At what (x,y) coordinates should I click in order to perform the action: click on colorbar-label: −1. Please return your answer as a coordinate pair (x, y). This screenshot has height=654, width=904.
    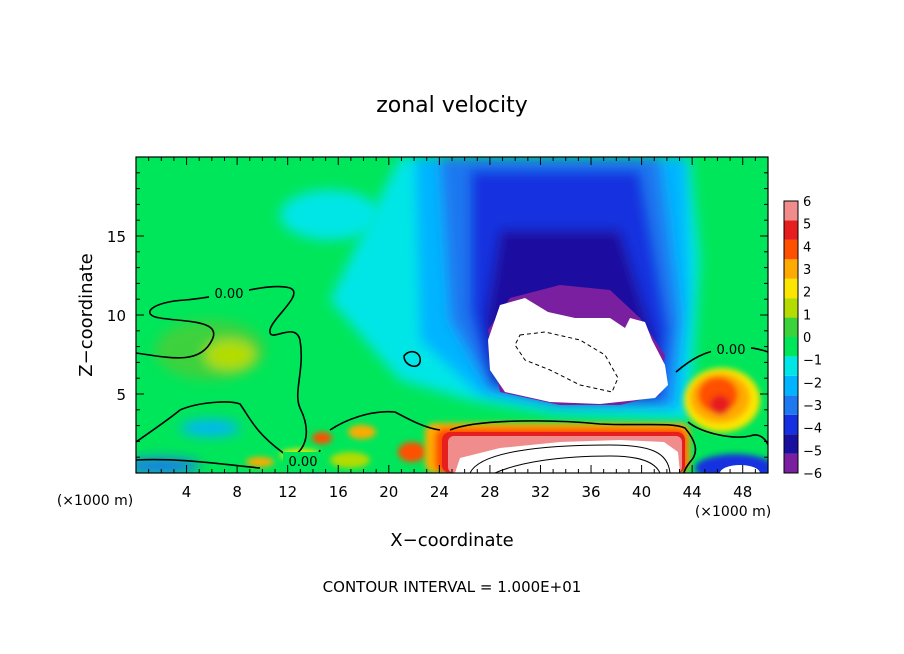
    Looking at the image, I should click on (812, 361).